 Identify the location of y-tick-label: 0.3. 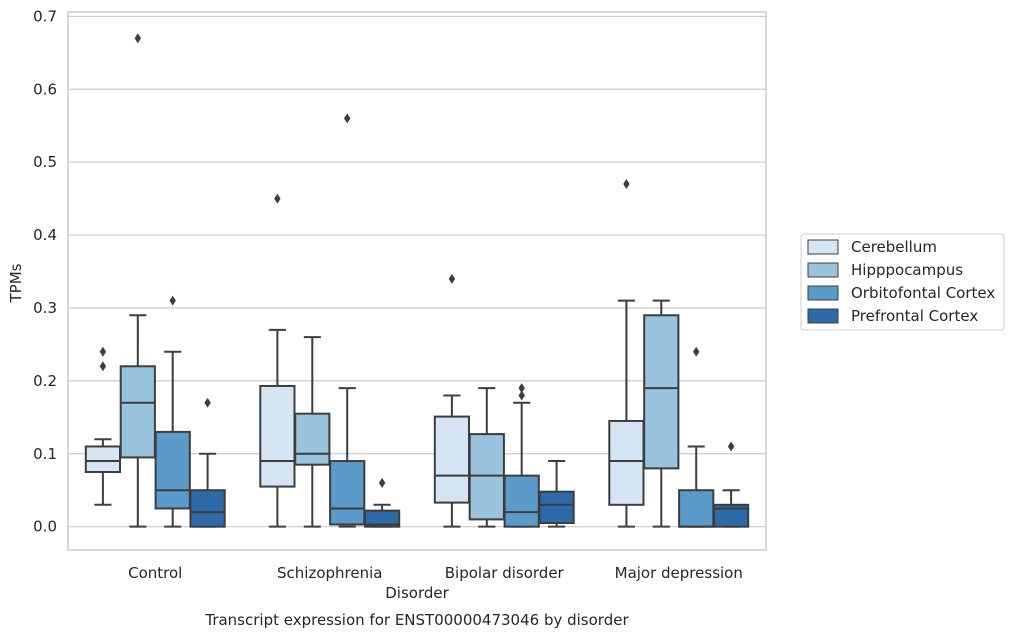
(45, 308).